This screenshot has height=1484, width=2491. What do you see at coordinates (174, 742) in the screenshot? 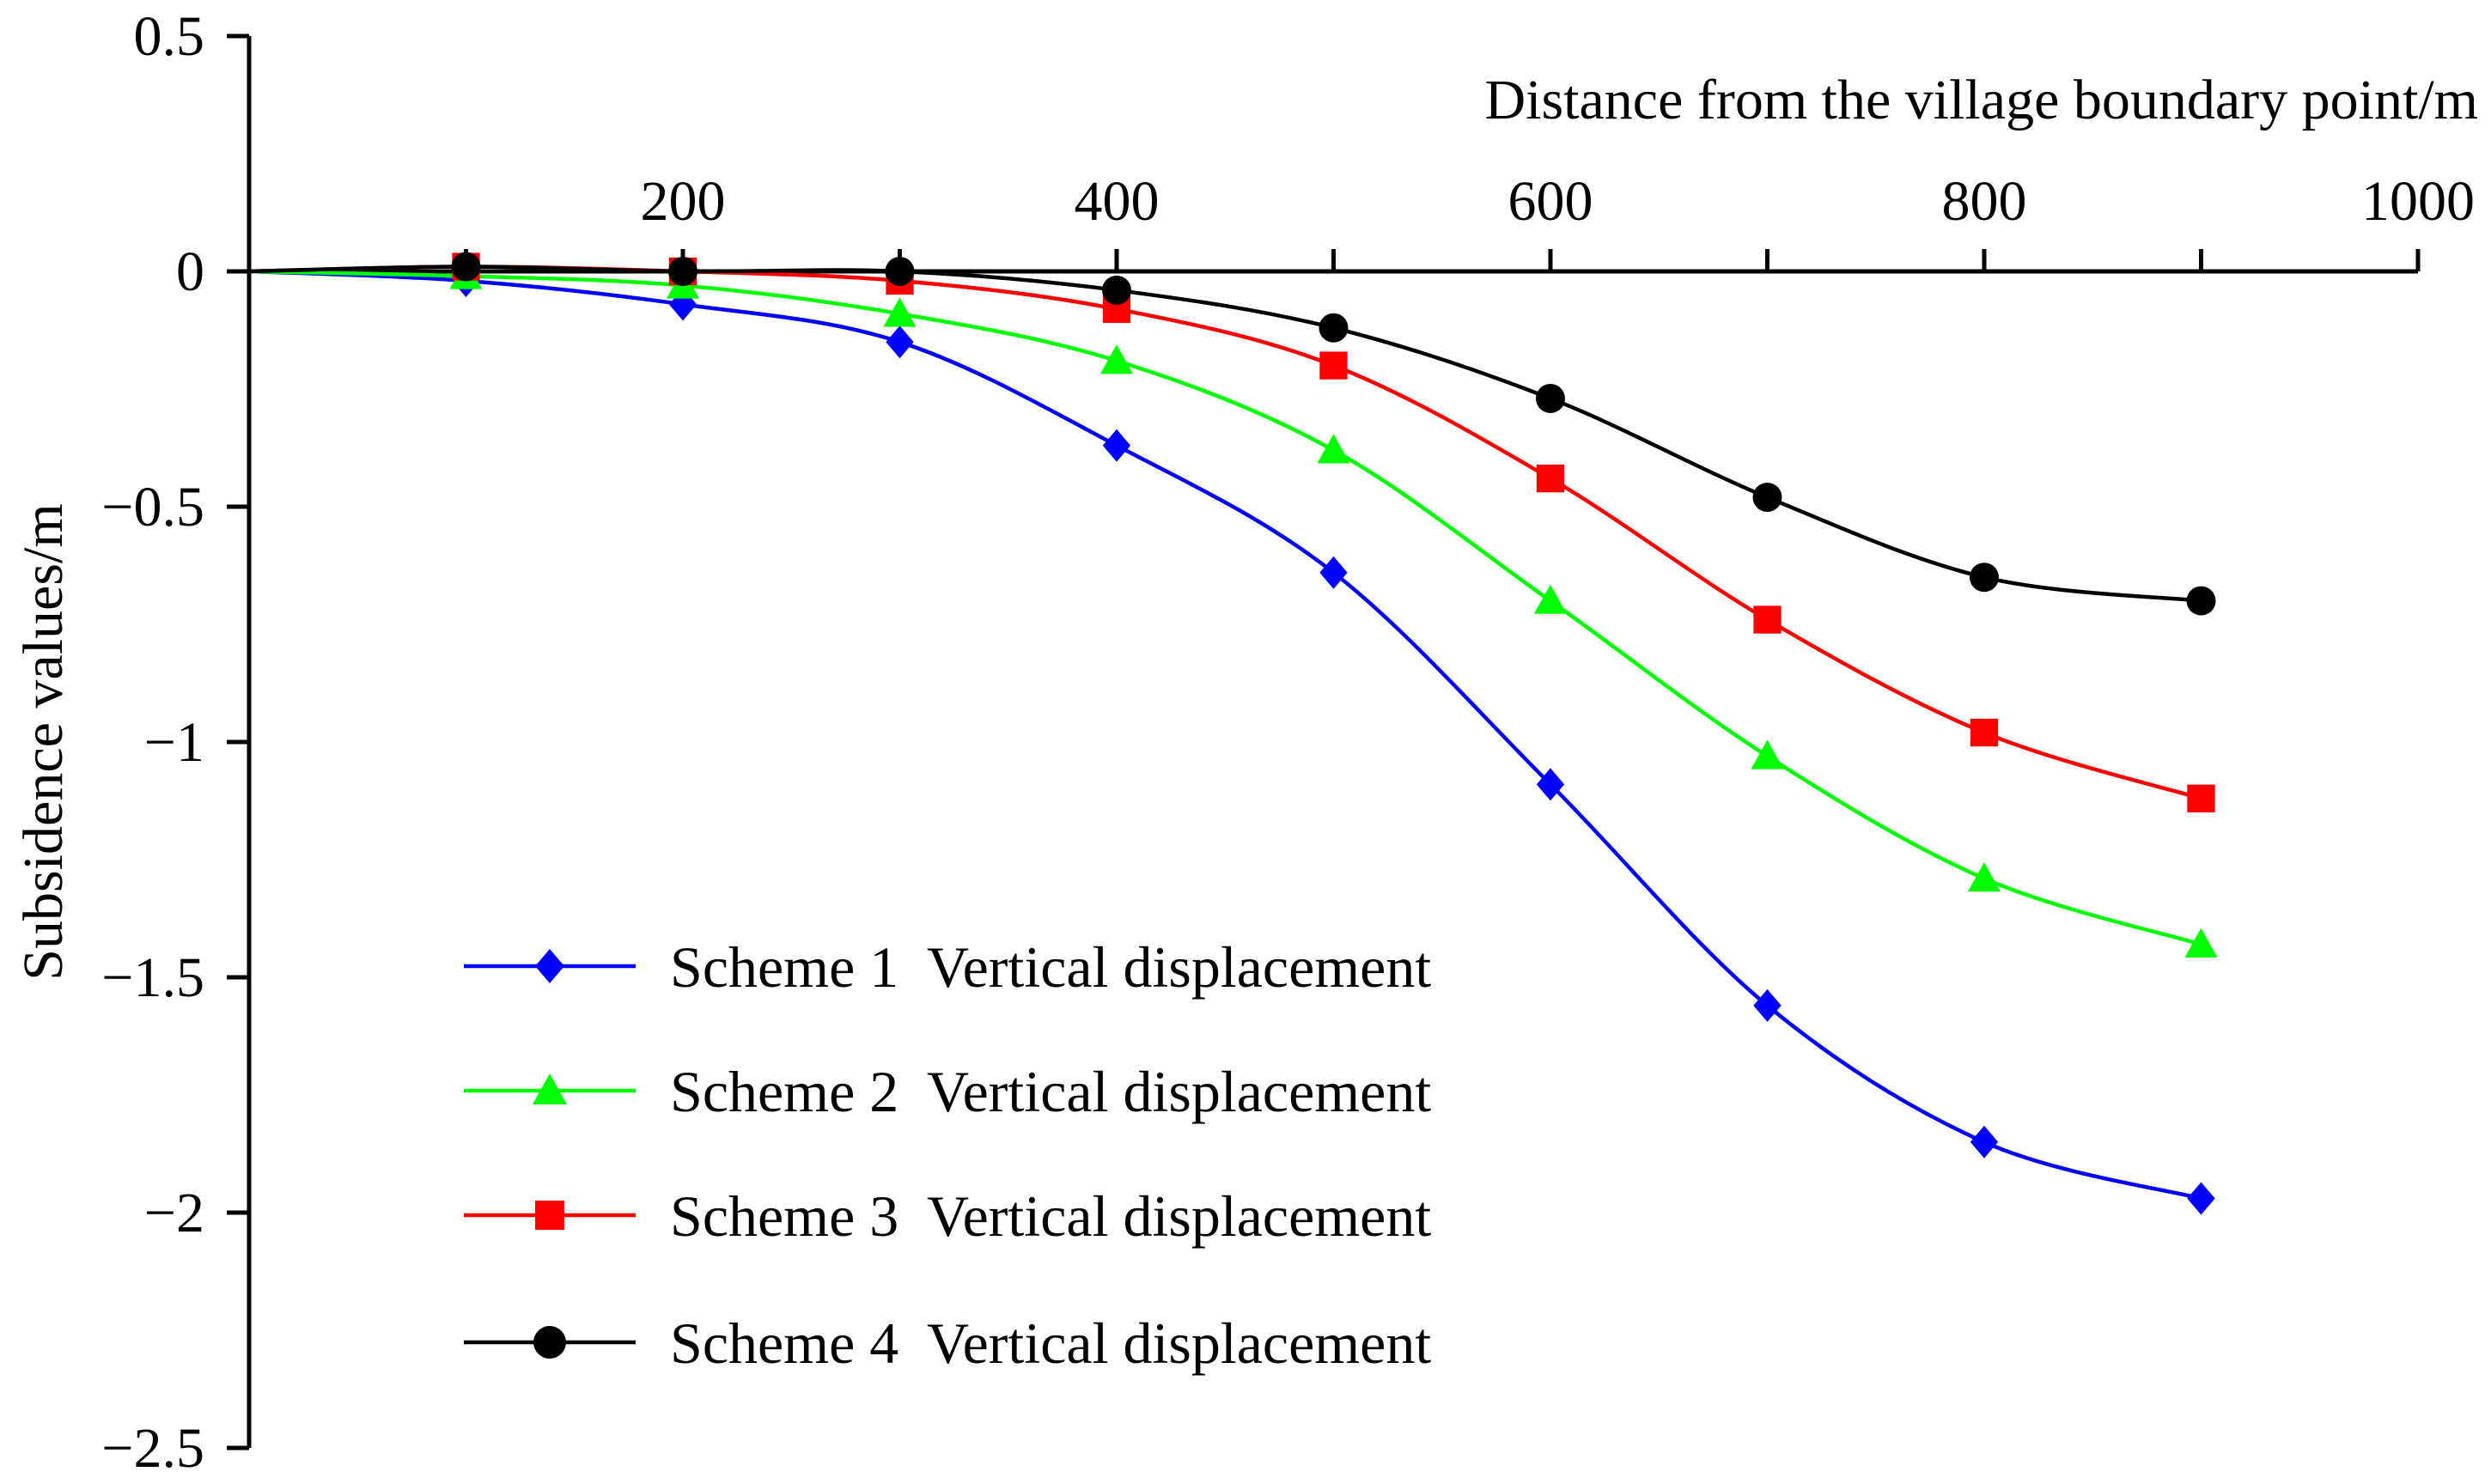
I see `y-tick-label: −1` at bounding box center [174, 742].